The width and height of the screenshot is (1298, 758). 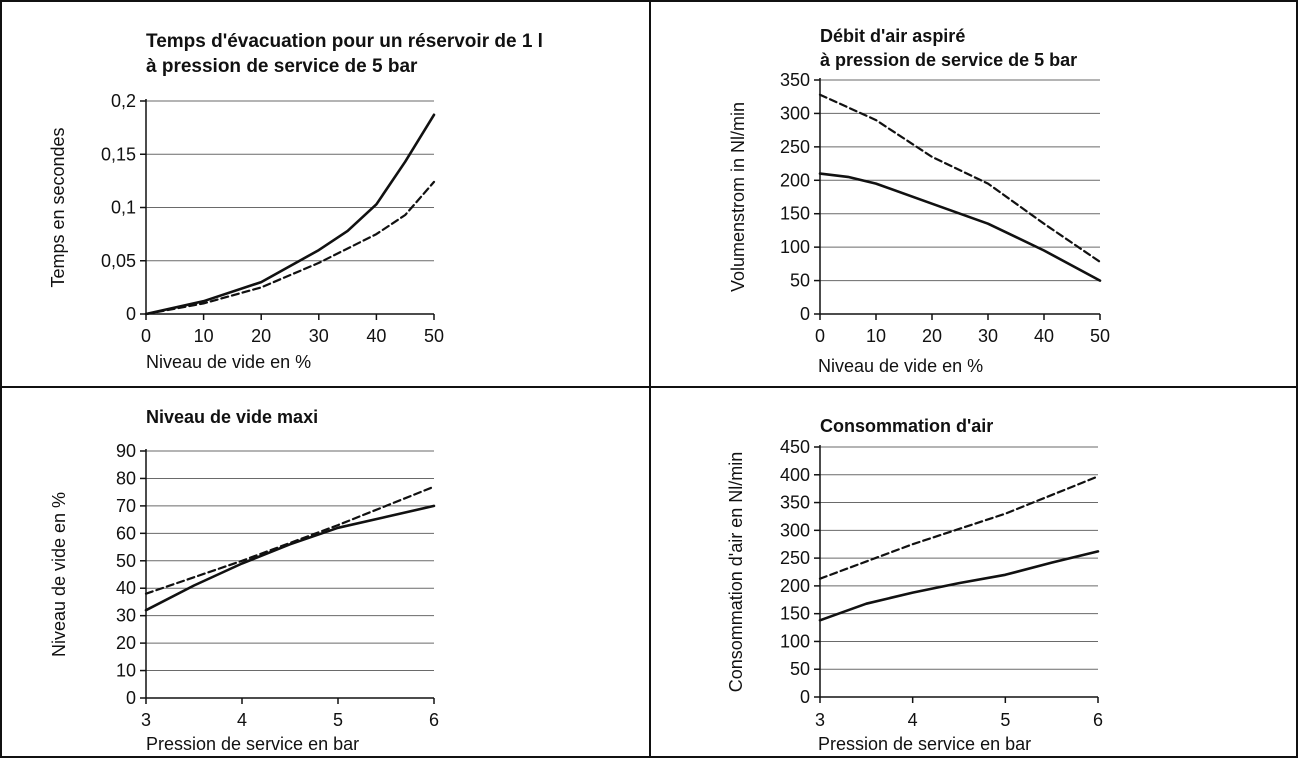 I want to click on y-tick-label: 60, so click(x=126, y=533).